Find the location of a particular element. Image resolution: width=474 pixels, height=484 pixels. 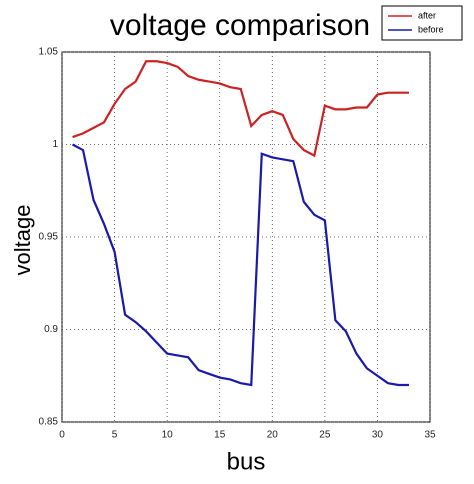

x-tick-label: 5 is located at coordinates (115, 435).